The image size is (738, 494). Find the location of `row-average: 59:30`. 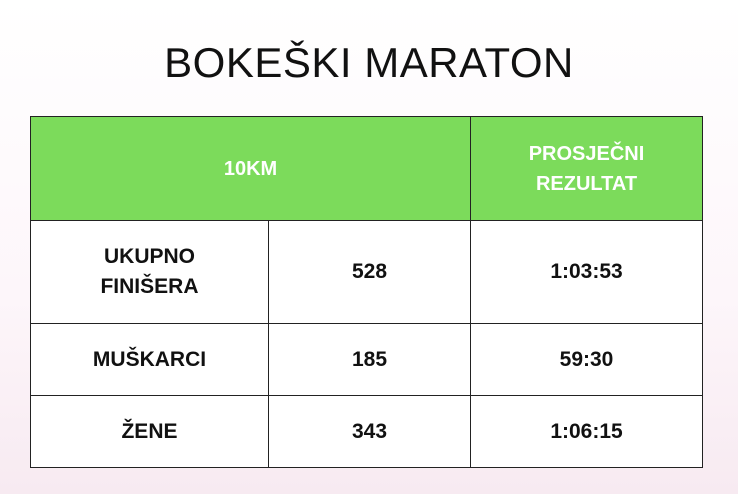

row-average: 59:30 is located at coordinates (587, 359).